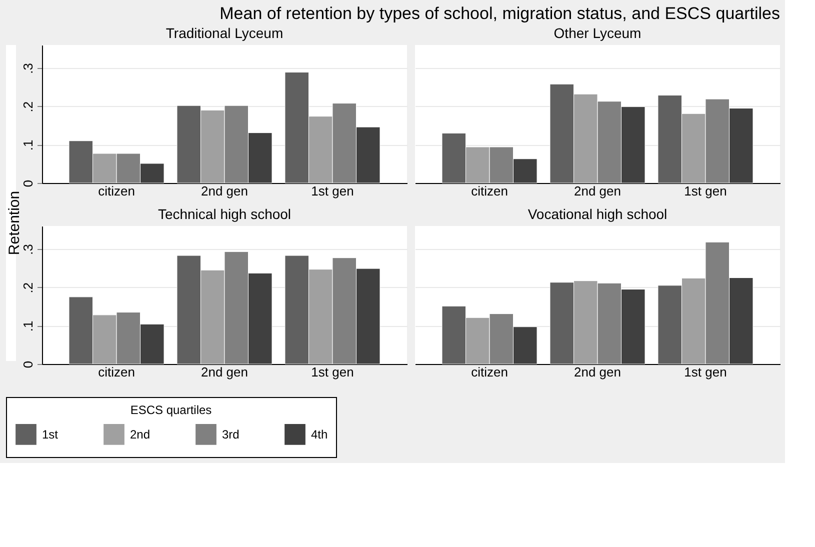 This screenshot has height=547, width=815. I want to click on legend-label: 3rd, so click(231, 434).